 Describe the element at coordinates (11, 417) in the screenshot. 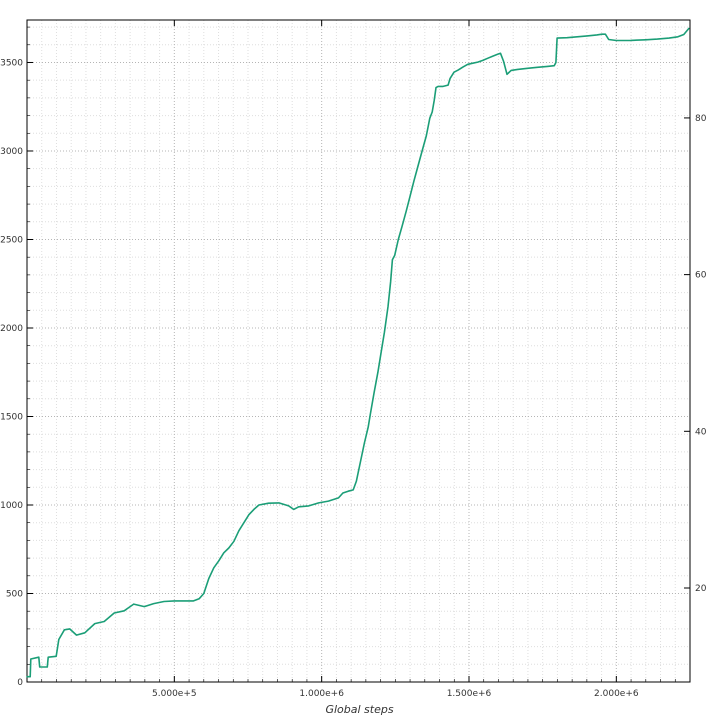

I see `y-left-tick-label: 1500` at that location.